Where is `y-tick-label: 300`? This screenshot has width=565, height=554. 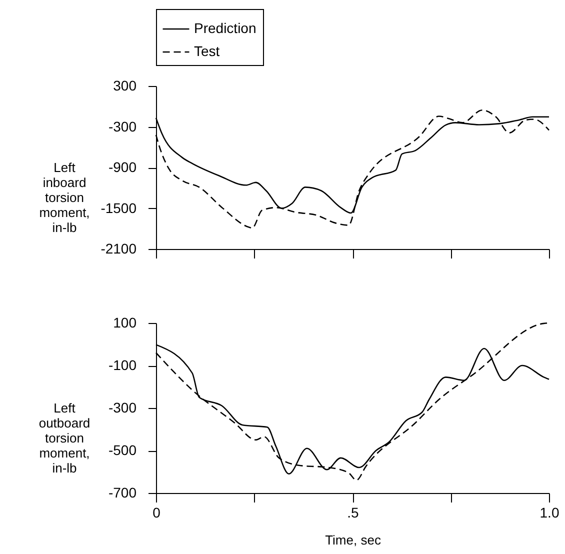 y-tick-label: 300 is located at coordinates (125, 86).